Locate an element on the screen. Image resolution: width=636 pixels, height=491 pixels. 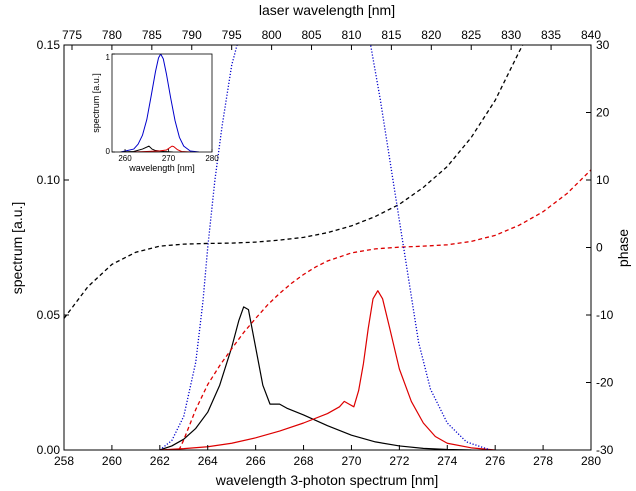
inset-y-tick-label: 0 is located at coordinates (108, 151).